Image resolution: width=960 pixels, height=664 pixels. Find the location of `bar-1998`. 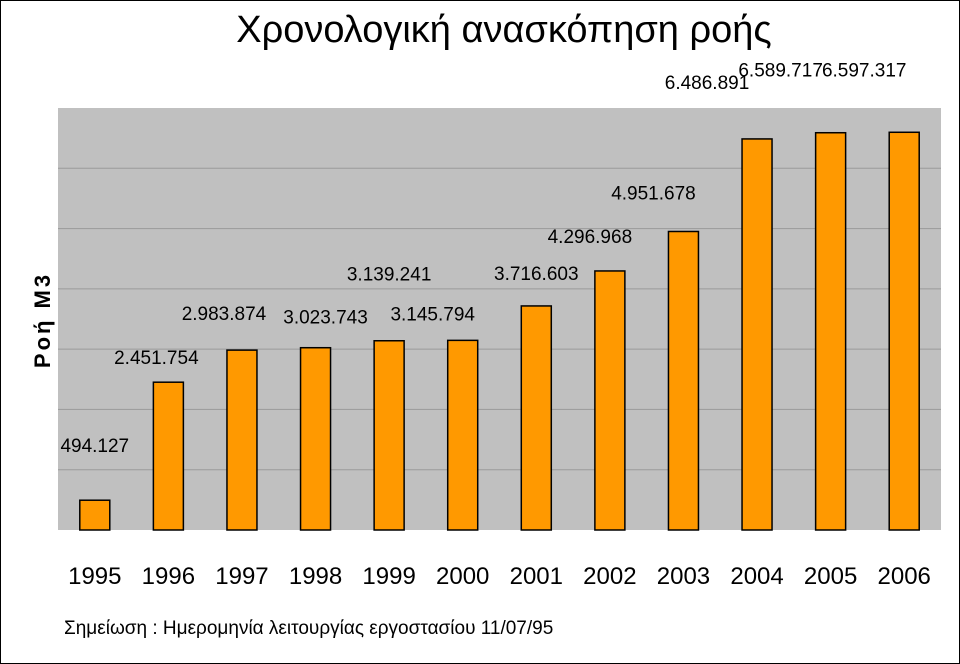

bar-1998 is located at coordinates (315, 438).